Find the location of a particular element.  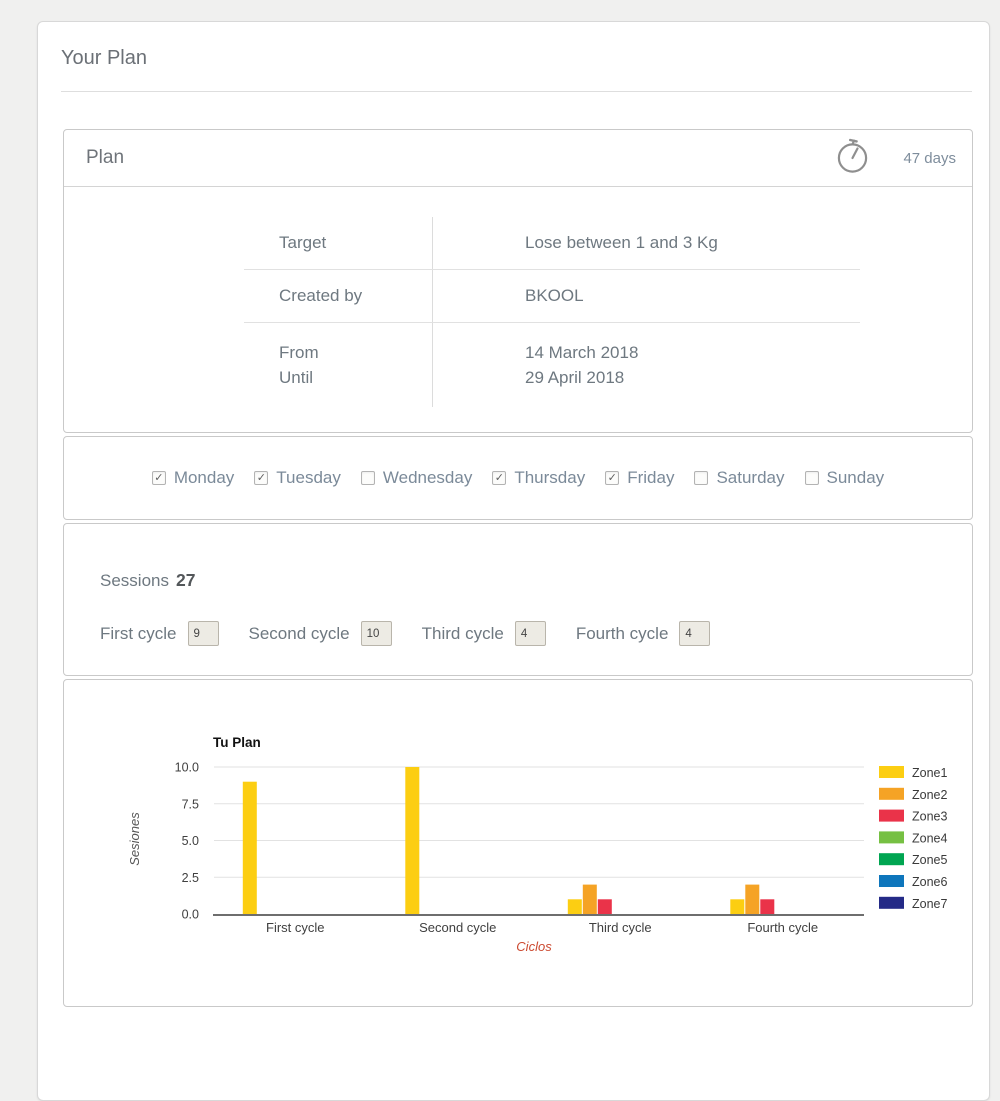

table-row: Target Lose between 1 and 3 Kg is located at coordinates (552, 243).